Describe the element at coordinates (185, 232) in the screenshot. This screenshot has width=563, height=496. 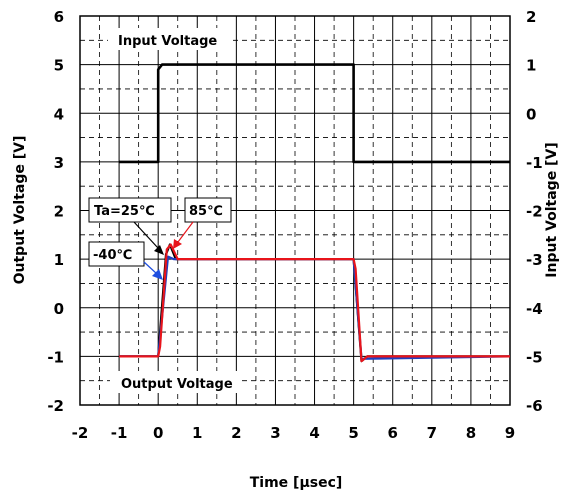
I see `arrow-85-line` at that location.